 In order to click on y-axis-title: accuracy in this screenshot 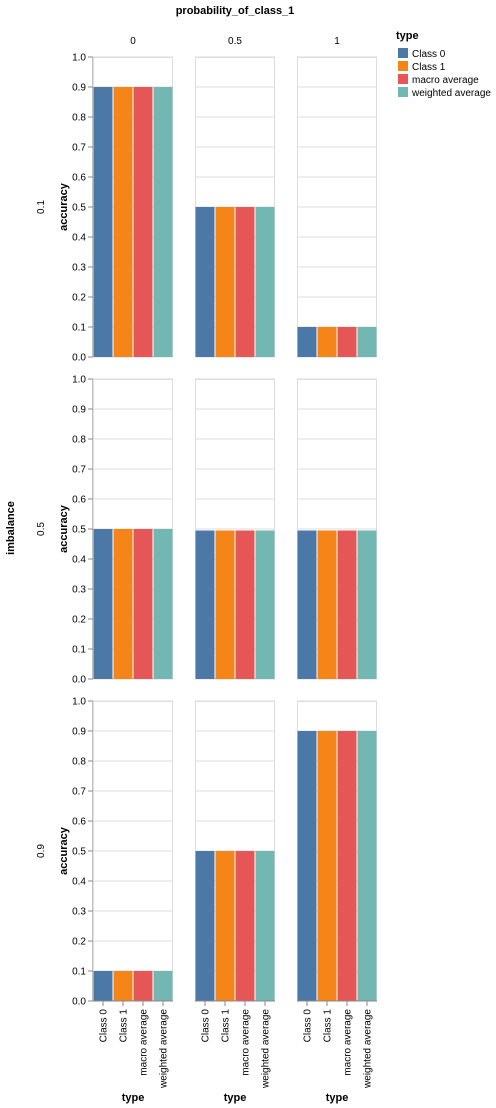, I will do `click(64, 206)`.